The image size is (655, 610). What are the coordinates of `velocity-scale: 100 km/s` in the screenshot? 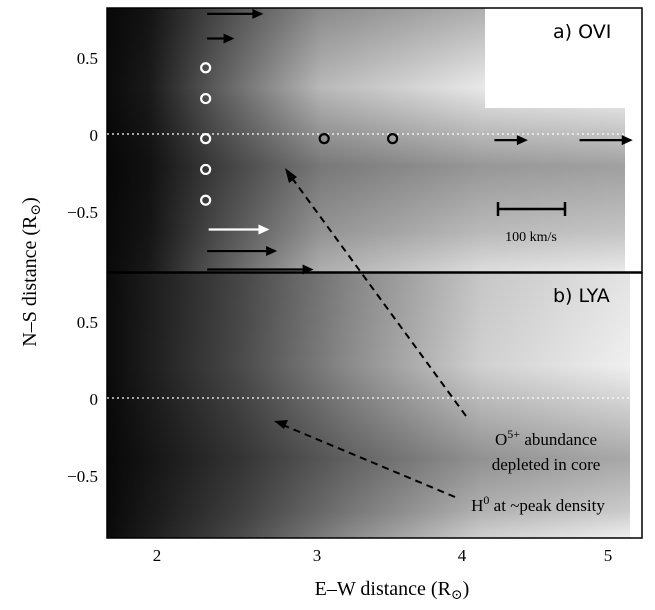 It's located at (531, 223).